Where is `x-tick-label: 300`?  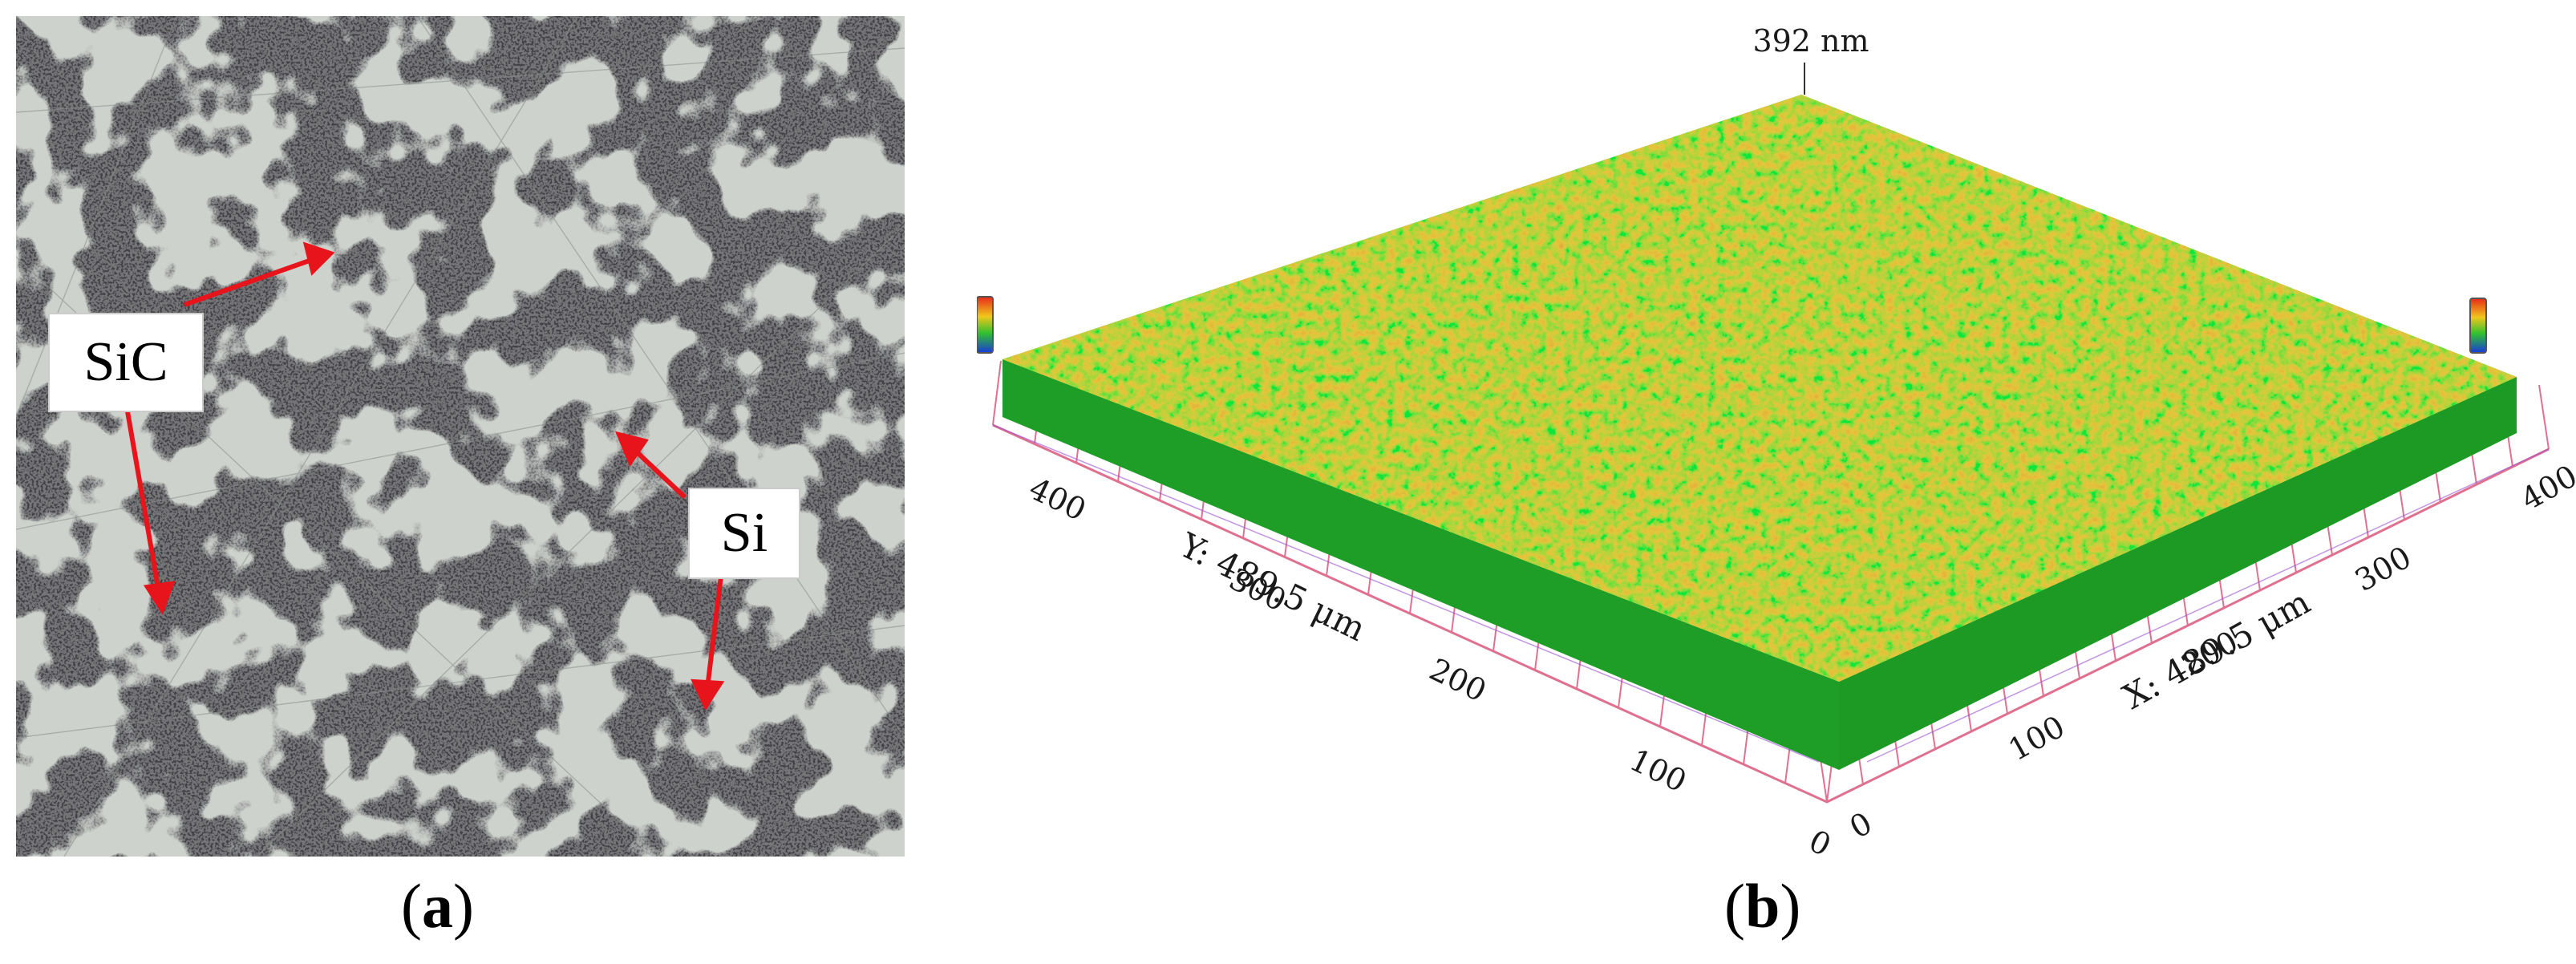
x-tick-label: 300 is located at coordinates (2383, 568).